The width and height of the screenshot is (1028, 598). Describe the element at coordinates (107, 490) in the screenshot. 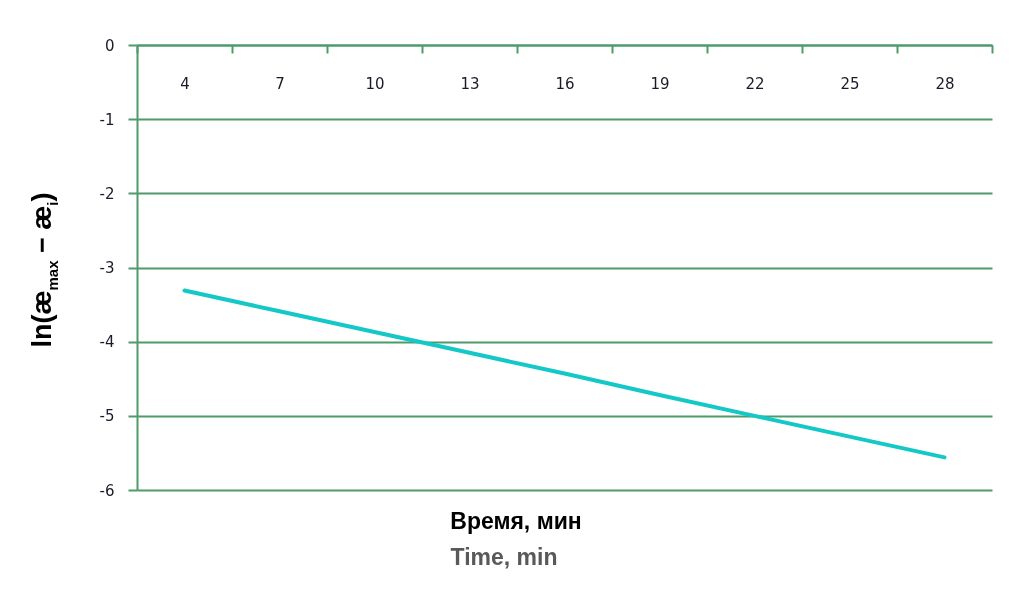

I see `y-tick-label: -6` at that location.